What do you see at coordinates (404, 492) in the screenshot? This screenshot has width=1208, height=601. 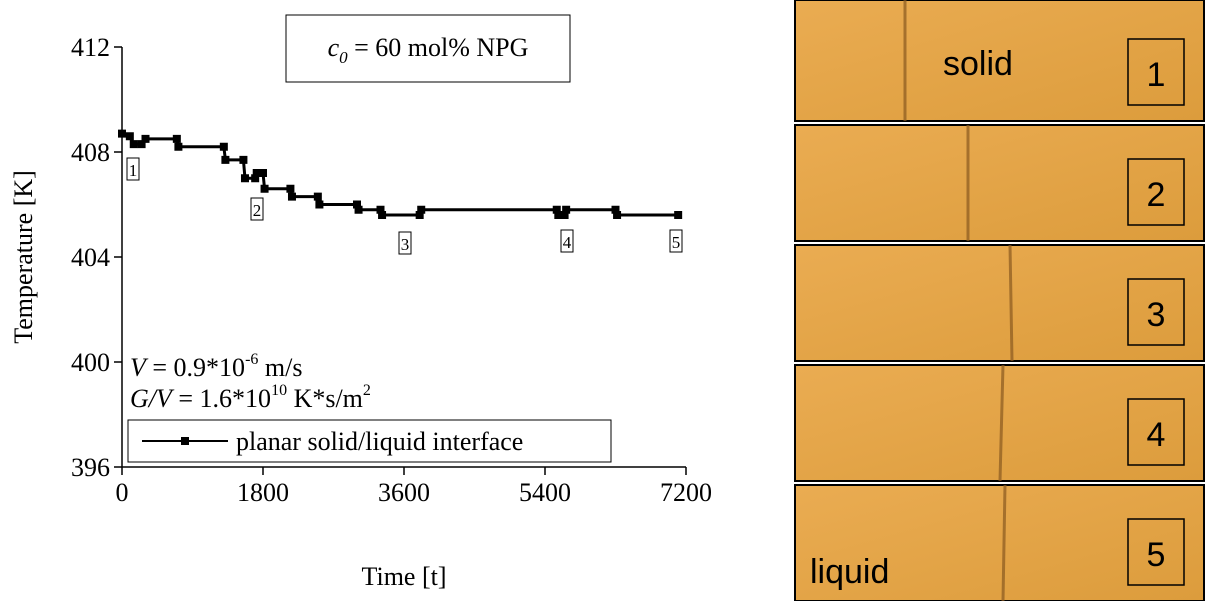 I see `x-tick-label: 3600` at bounding box center [404, 492].